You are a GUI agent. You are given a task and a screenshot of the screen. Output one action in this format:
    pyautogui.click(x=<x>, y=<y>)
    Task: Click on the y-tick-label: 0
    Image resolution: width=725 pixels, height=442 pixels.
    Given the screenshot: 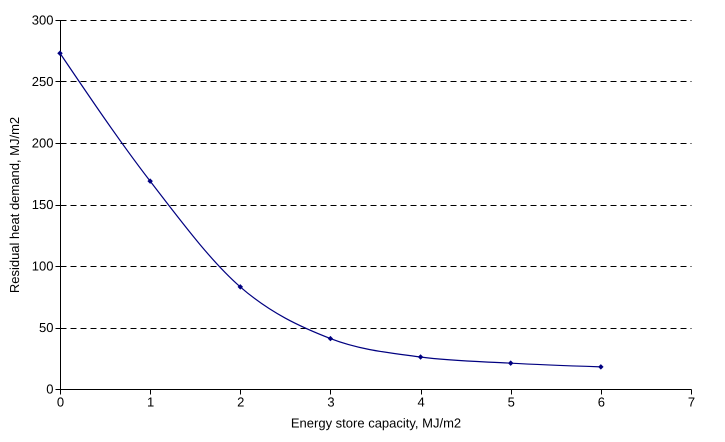 What is the action you would take?
    pyautogui.click(x=50, y=389)
    